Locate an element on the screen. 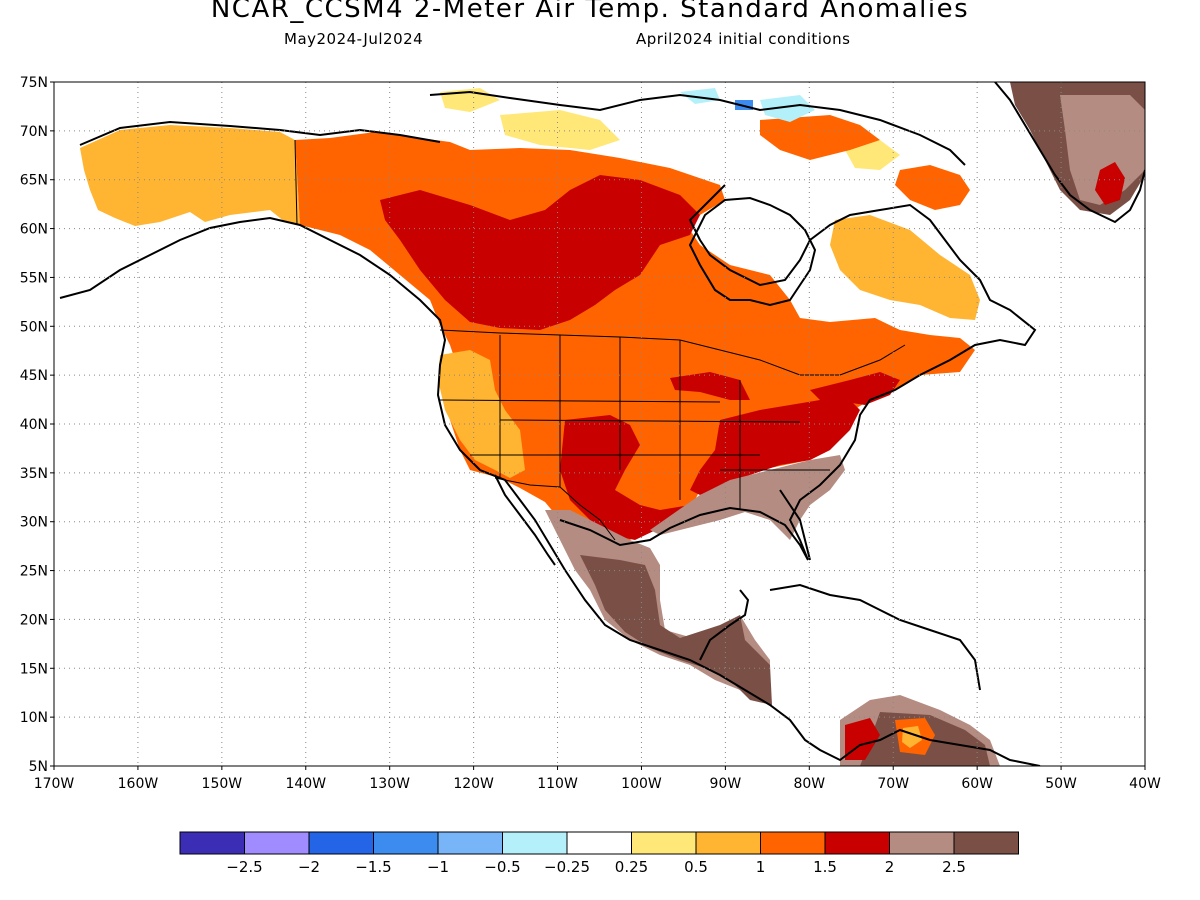  colorbar-label: −0.25 is located at coordinates (567, 867).